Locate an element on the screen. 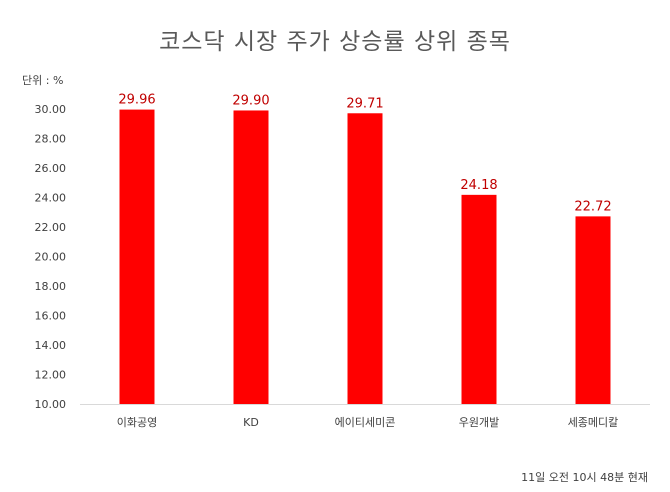 The height and width of the screenshot is (492, 670). data-label-1: 29.90 is located at coordinates (250, 100).